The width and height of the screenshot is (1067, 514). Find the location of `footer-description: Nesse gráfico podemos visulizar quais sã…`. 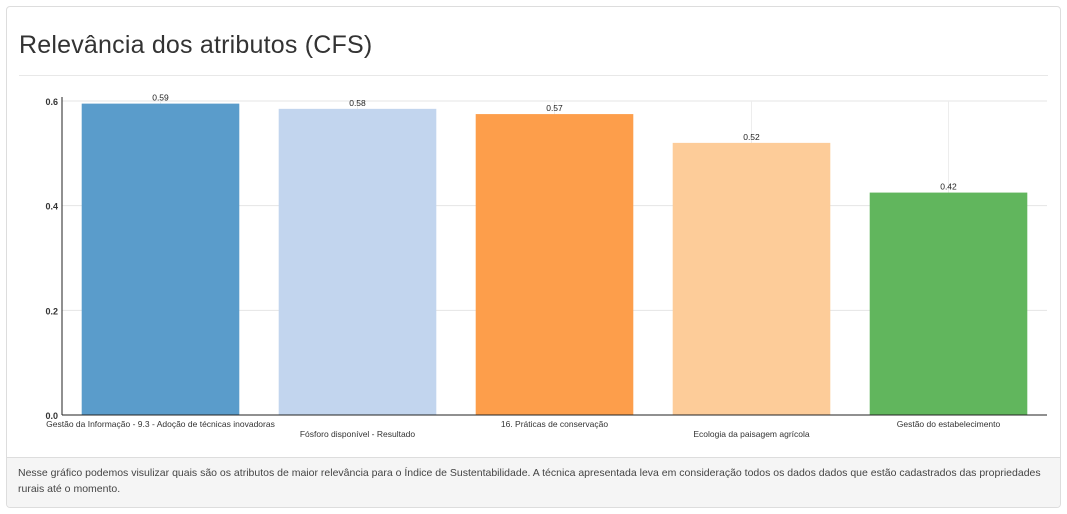

footer-description: Nesse gráfico podemos visulizar quais sã… is located at coordinates (529, 481).